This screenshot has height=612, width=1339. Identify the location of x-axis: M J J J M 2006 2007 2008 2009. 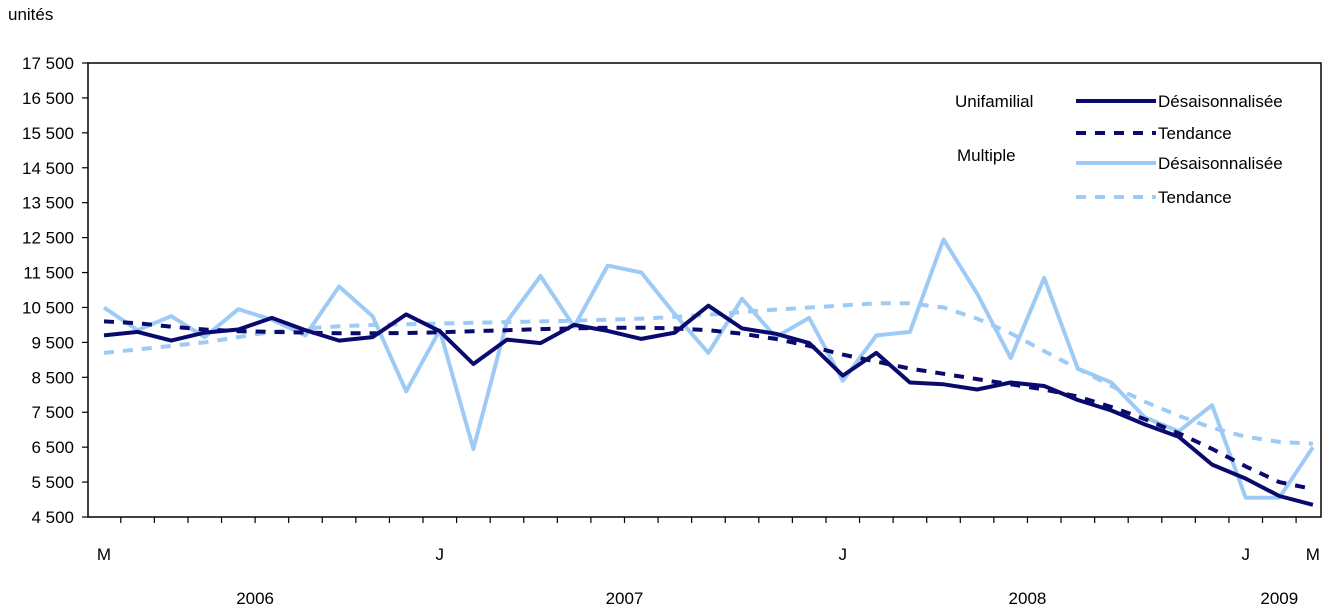
(708, 562).